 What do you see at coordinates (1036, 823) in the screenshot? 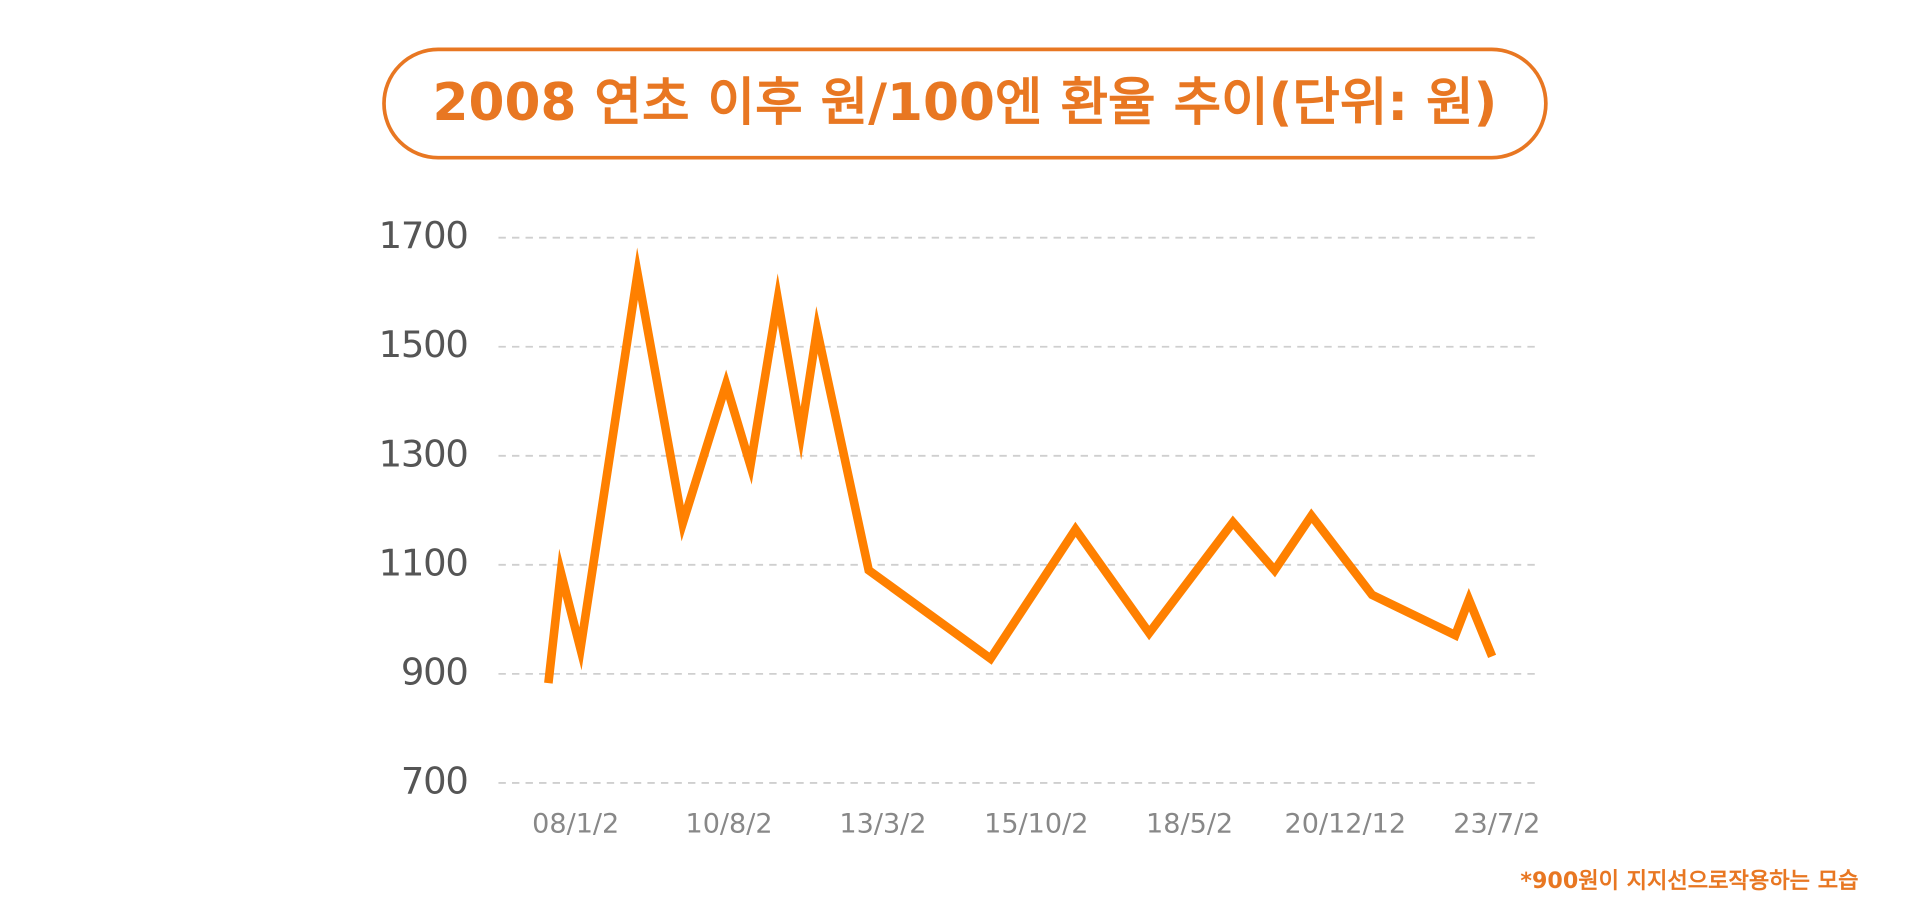
I see `x-tick-label: 15/10/2` at bounding box center [1036, 823].